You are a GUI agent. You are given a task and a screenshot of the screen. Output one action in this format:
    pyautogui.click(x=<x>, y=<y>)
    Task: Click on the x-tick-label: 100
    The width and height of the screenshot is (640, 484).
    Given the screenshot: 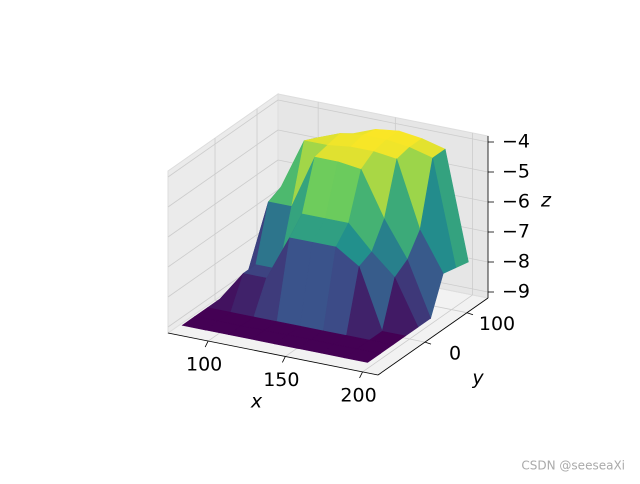 What is the action you would take?
    pyautogui.click(x=204, y=365)
    